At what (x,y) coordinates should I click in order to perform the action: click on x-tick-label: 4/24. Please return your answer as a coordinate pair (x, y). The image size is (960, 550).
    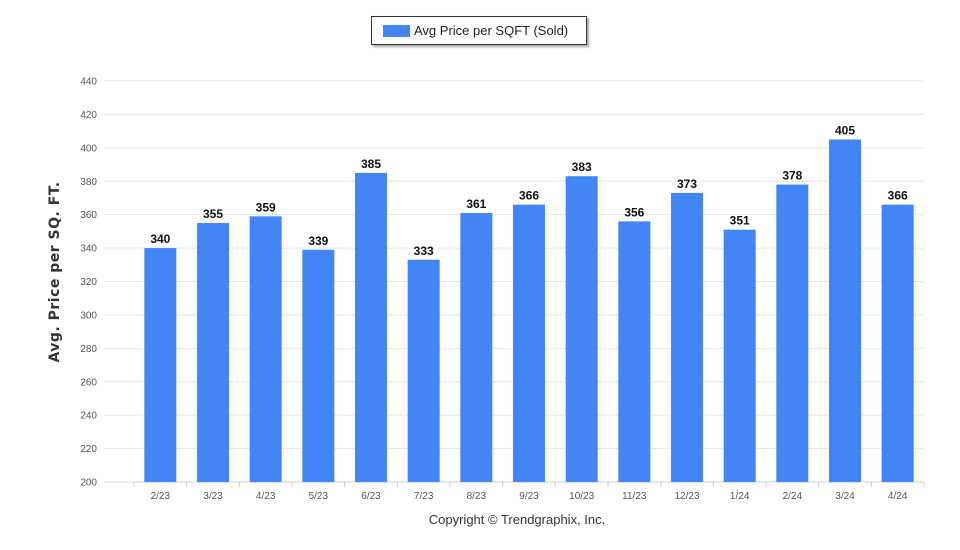
    Looking at the image, I should click on (898, 496).